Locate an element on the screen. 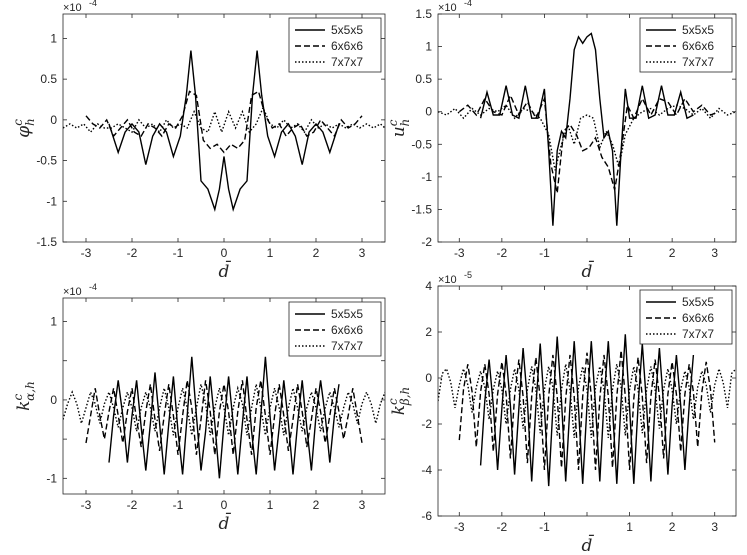 This screenshot has height=555, width=747. exponent-value: -5 is located at coordinates (468, 275).